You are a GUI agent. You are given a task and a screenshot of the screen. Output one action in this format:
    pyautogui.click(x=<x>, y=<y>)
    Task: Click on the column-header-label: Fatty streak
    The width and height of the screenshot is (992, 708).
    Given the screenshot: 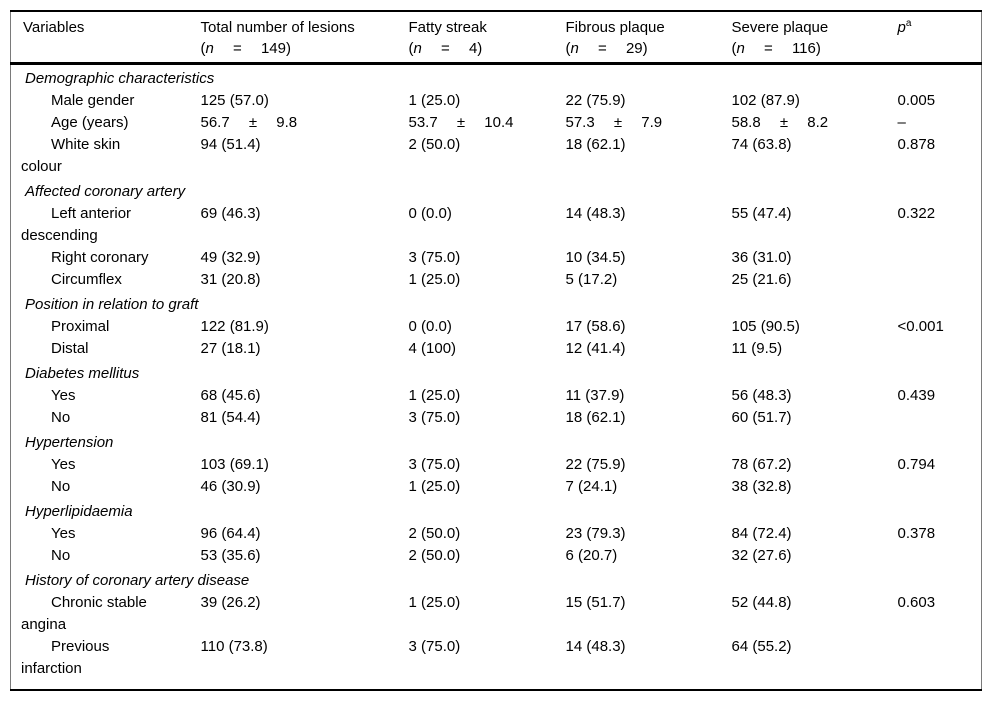 What is the action you would take?
    pyautogui.click(x=447, y=27)
    